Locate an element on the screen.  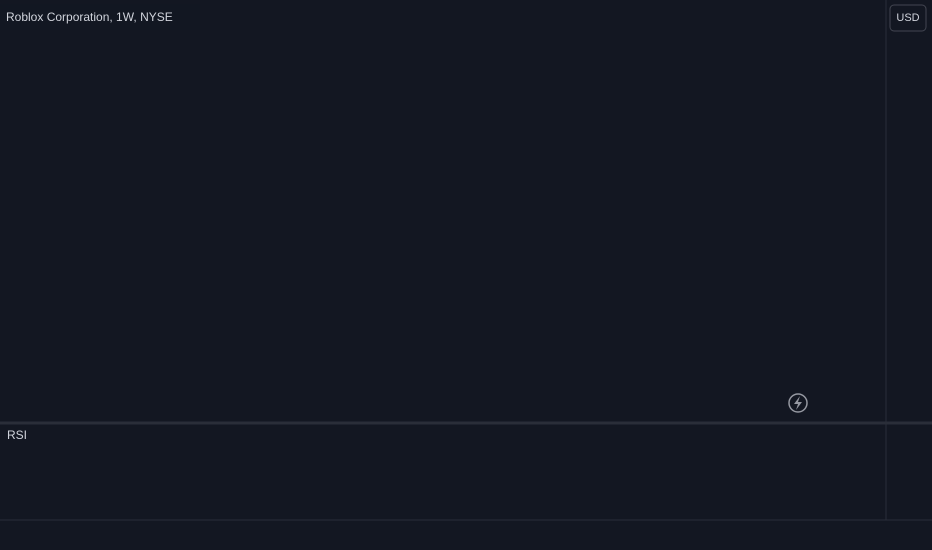
title-backdrop is located at coordinates (100, 17).